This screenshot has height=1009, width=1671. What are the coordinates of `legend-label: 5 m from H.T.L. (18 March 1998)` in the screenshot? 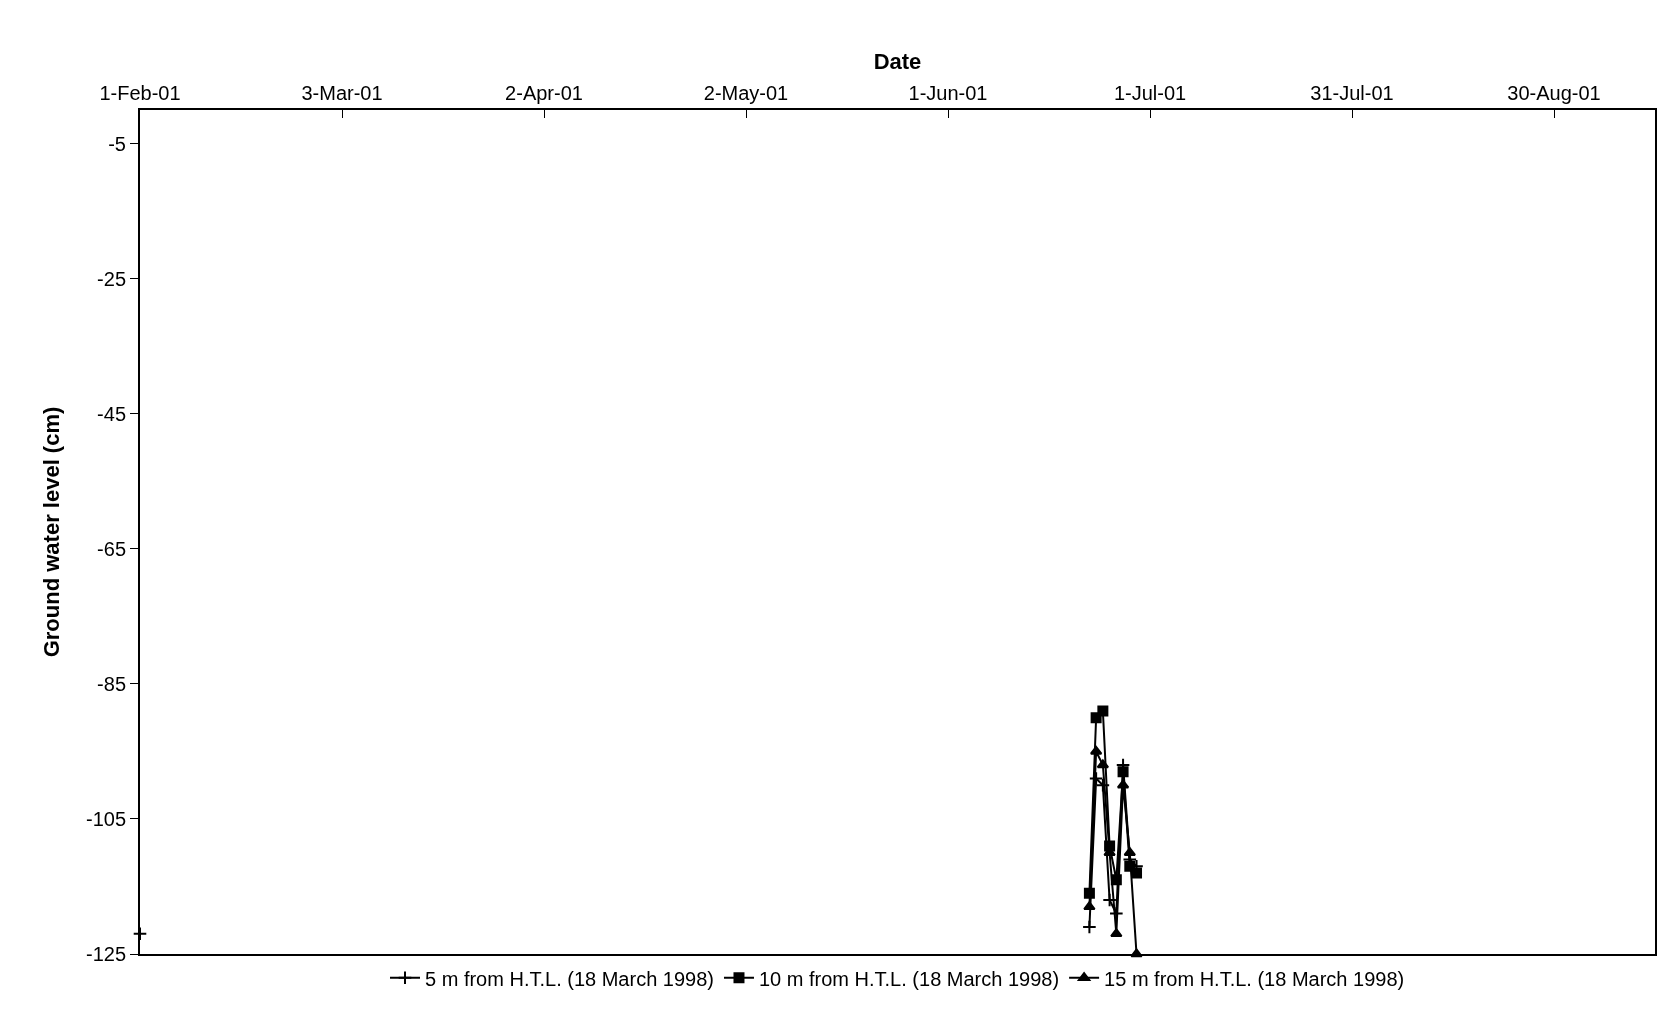 It's located at (569, 978).